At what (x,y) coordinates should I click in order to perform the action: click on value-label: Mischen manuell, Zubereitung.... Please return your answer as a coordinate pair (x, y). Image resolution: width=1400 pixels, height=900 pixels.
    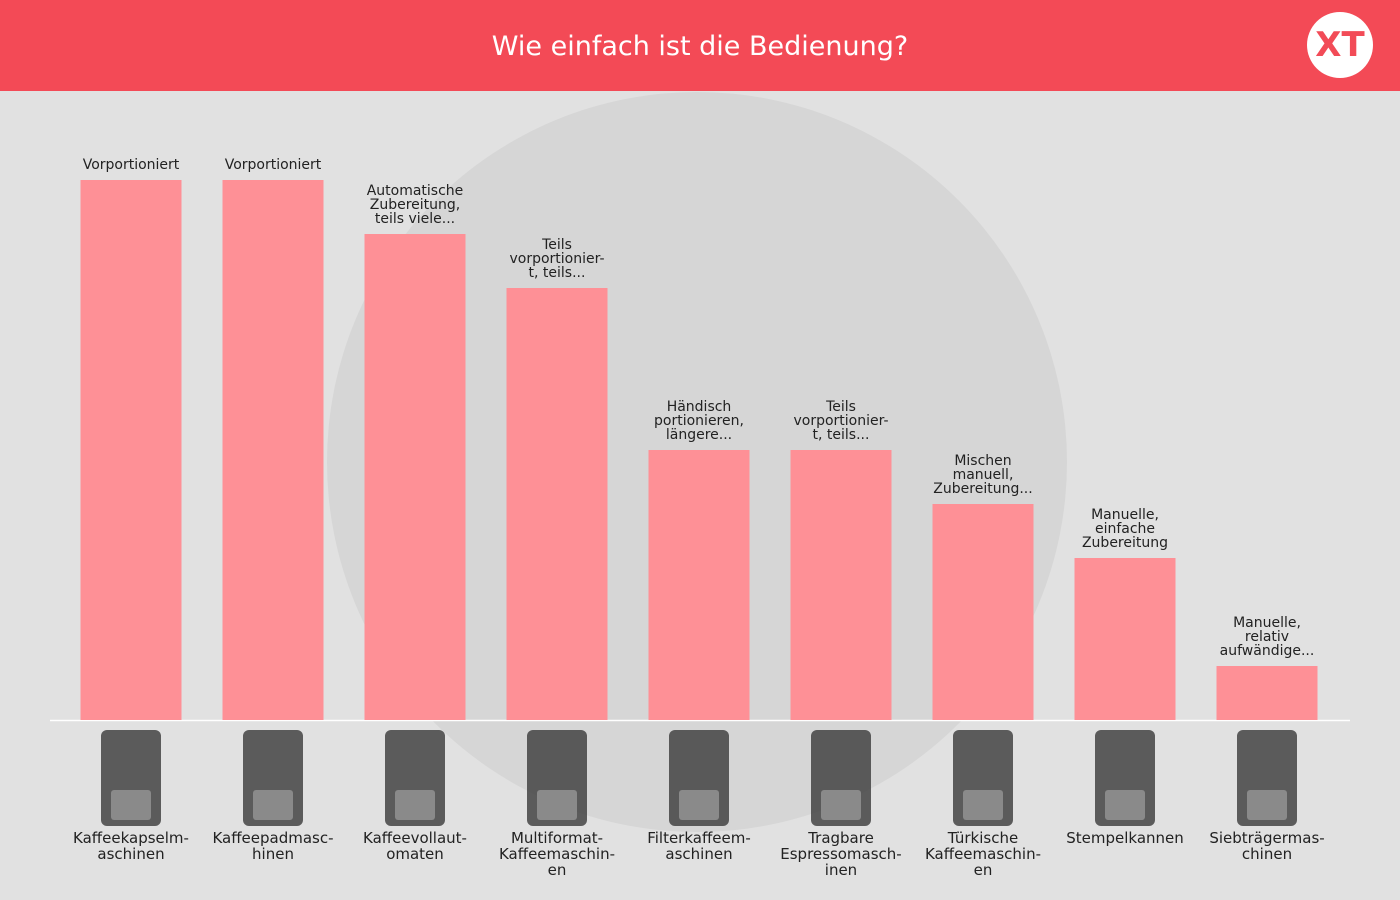
    Looking at the image, I should click on (983, 475).